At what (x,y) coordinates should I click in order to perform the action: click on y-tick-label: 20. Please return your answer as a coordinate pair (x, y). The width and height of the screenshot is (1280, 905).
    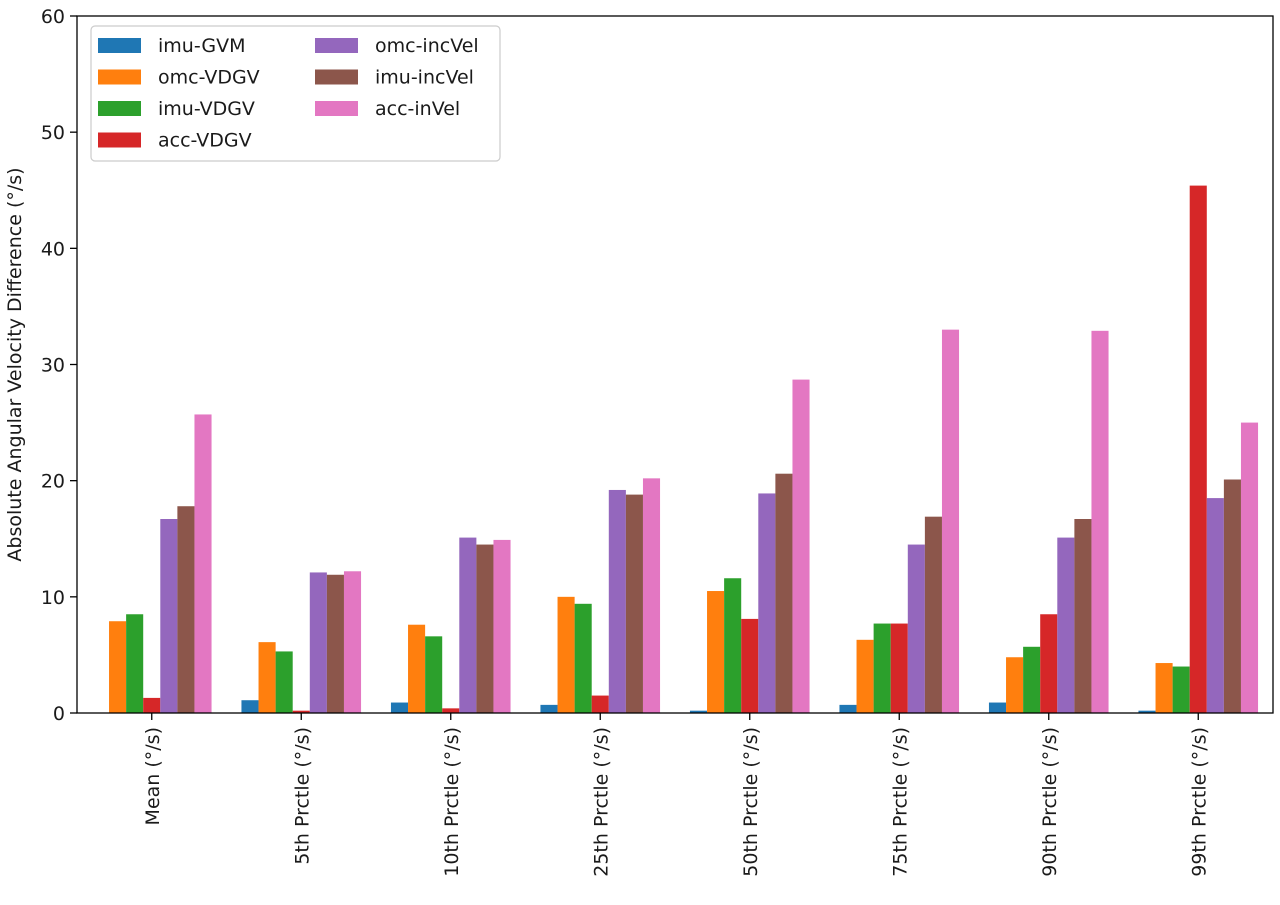
    Looking at the image, I should click on (53, 482).